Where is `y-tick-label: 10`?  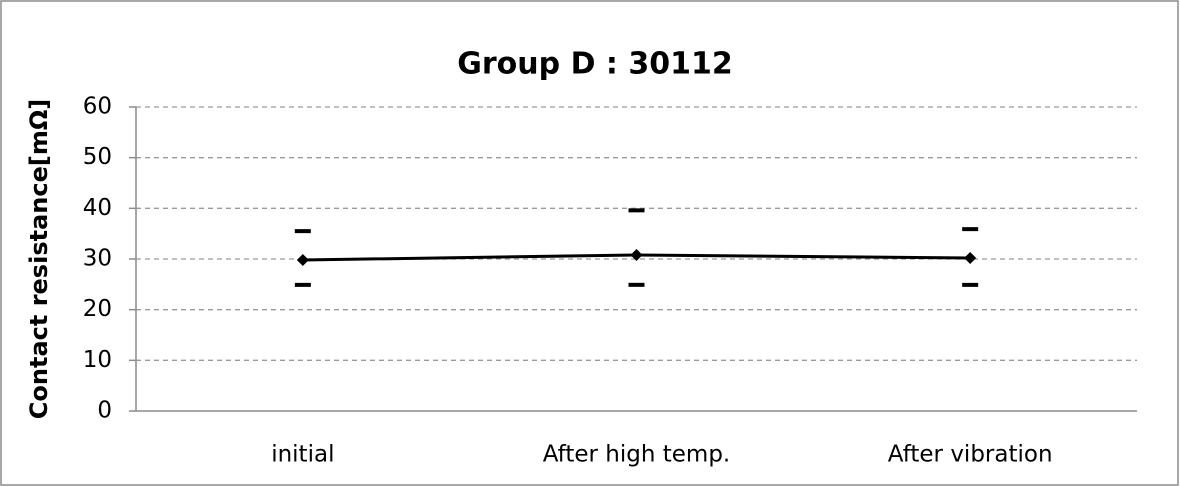
y-tick-label: 10 is located at coordinates (97, 360).